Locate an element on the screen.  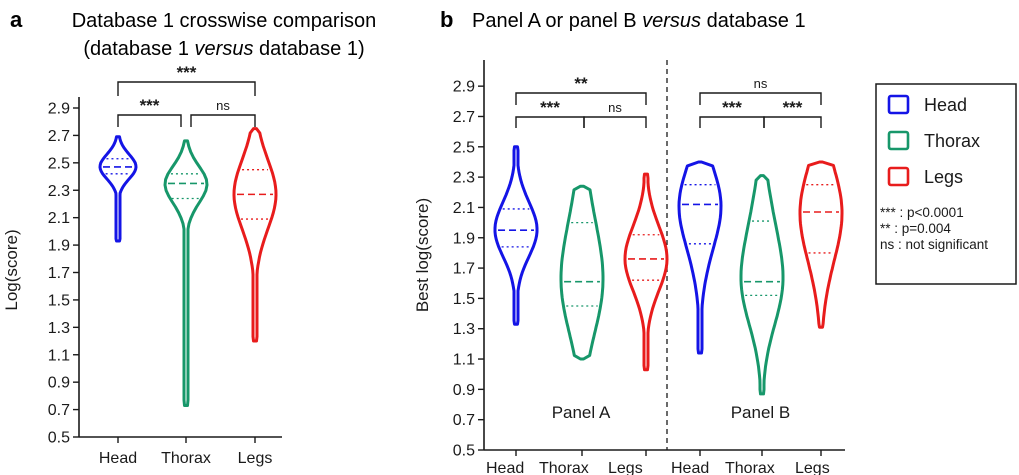
panel-a-letter: a is located at coordinates (16, 19).